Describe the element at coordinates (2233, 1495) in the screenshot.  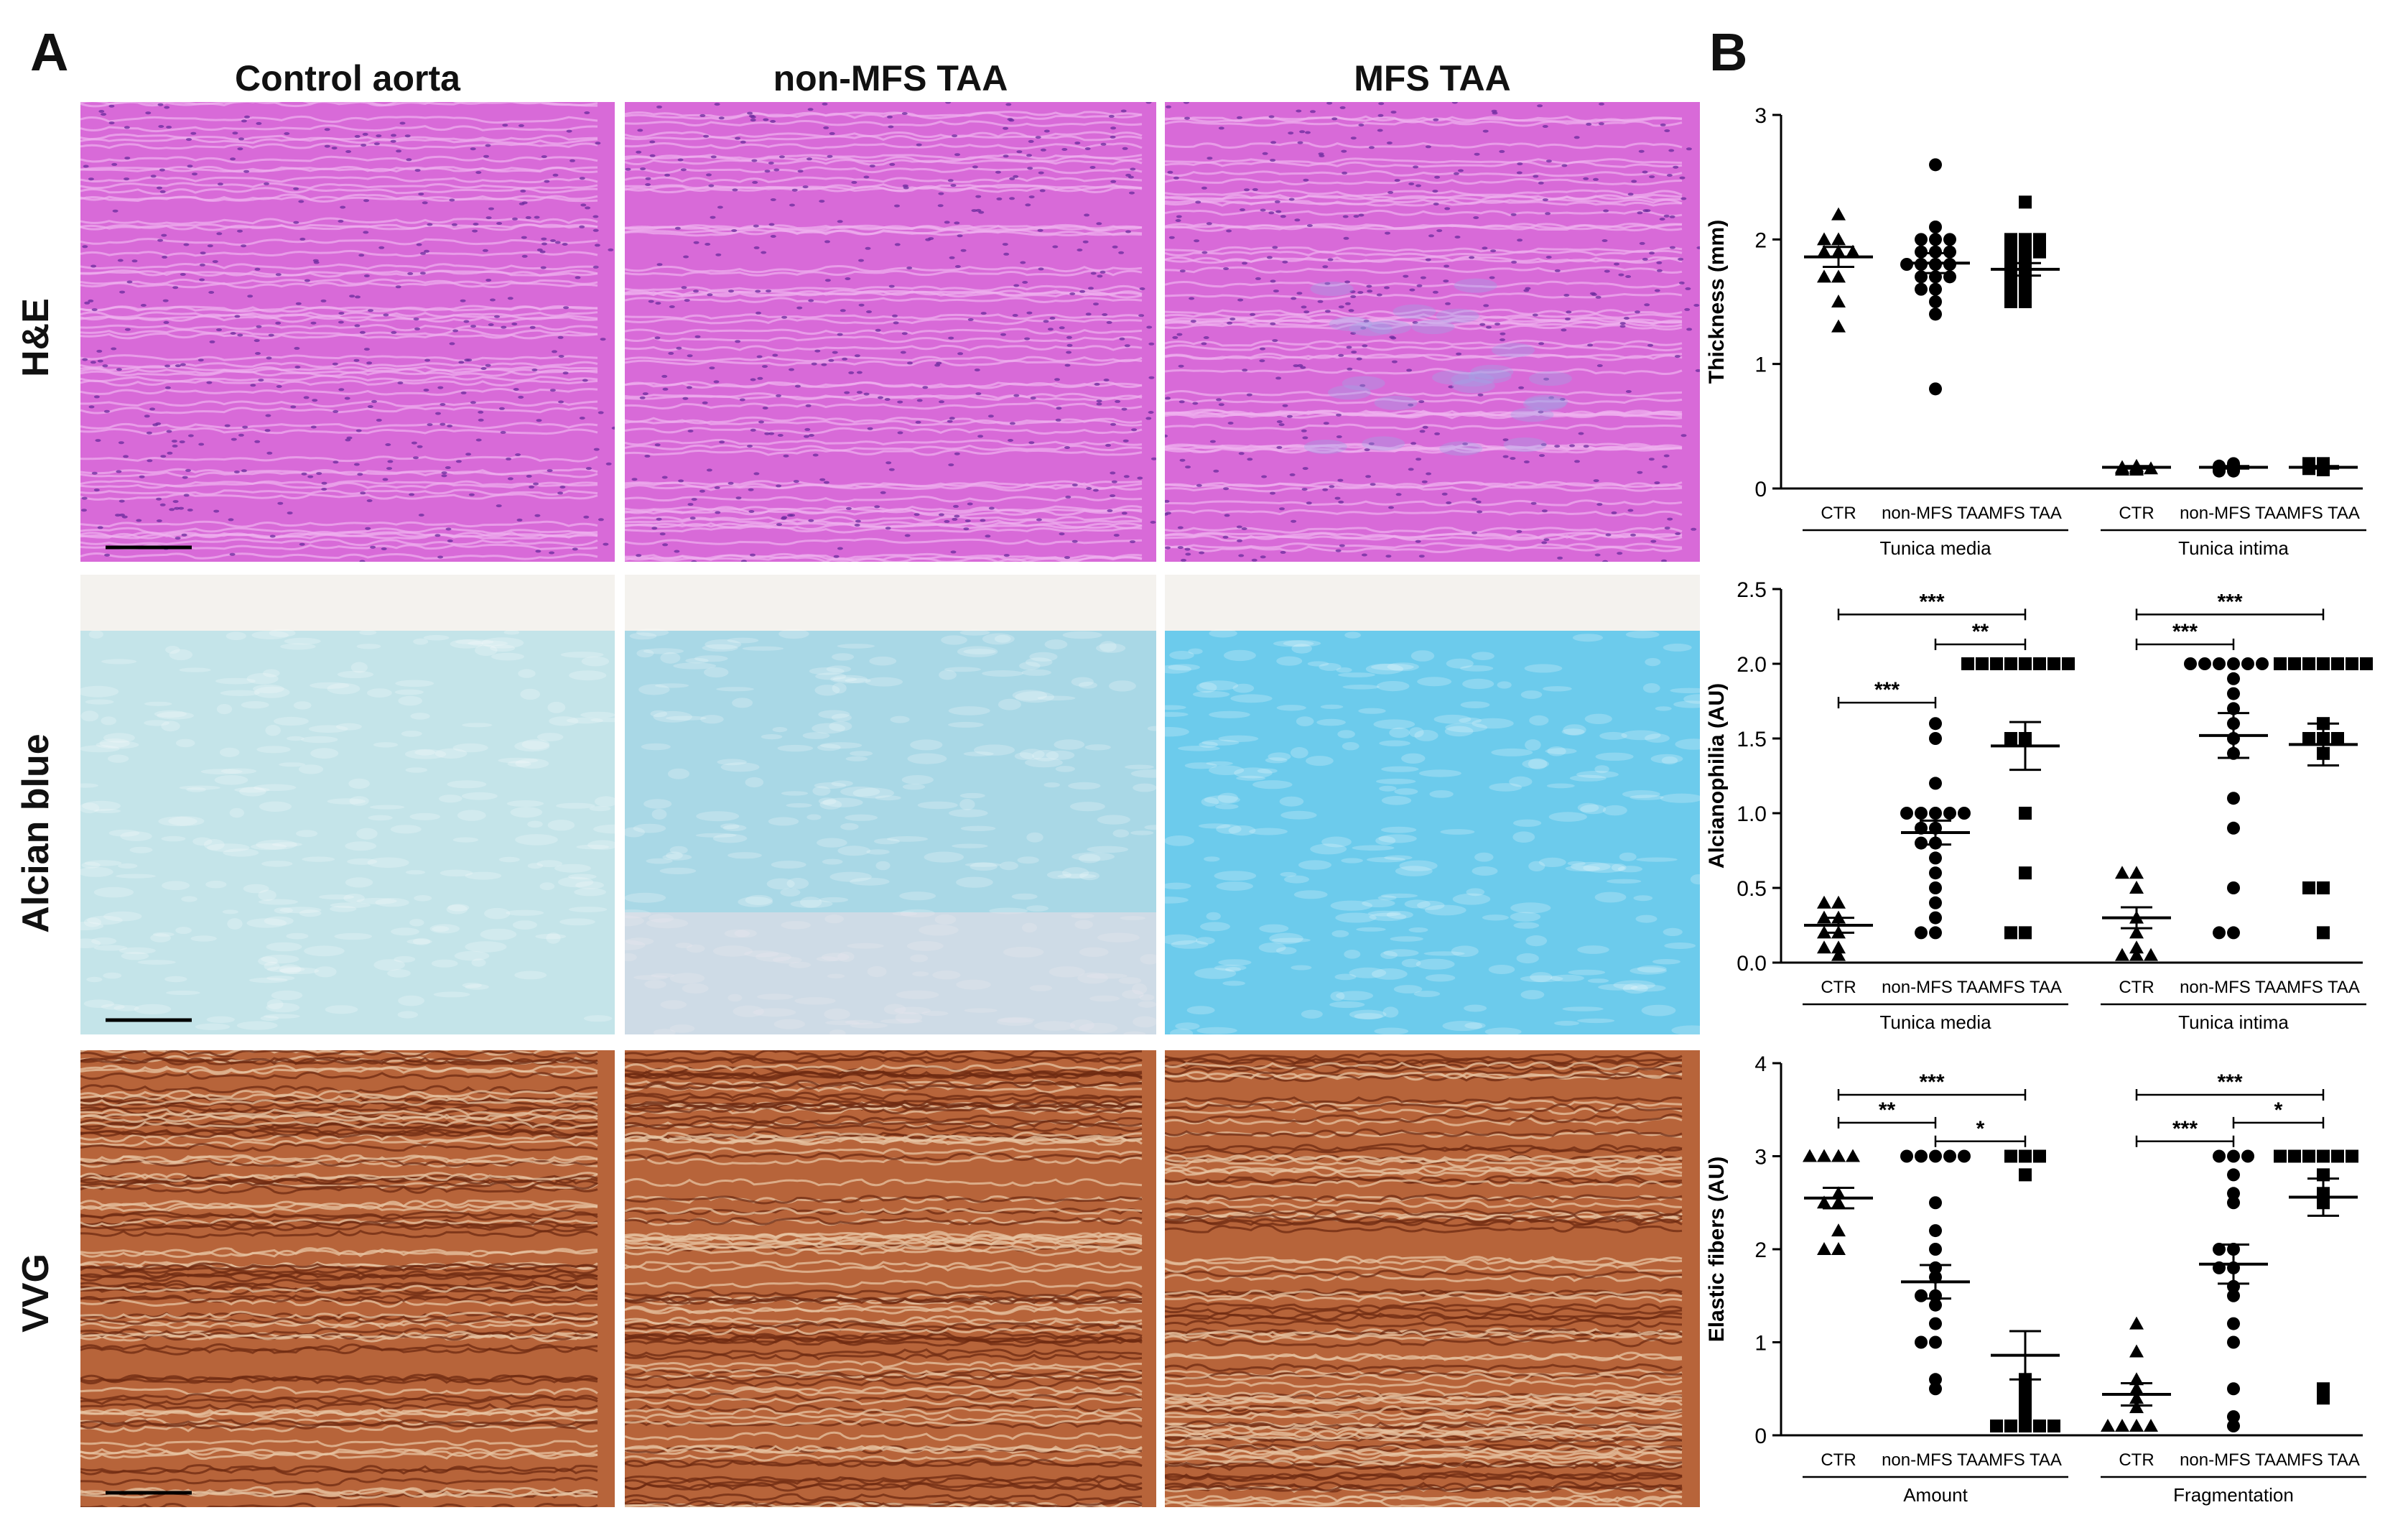
I see `group-label: Fragmentation` at that location.